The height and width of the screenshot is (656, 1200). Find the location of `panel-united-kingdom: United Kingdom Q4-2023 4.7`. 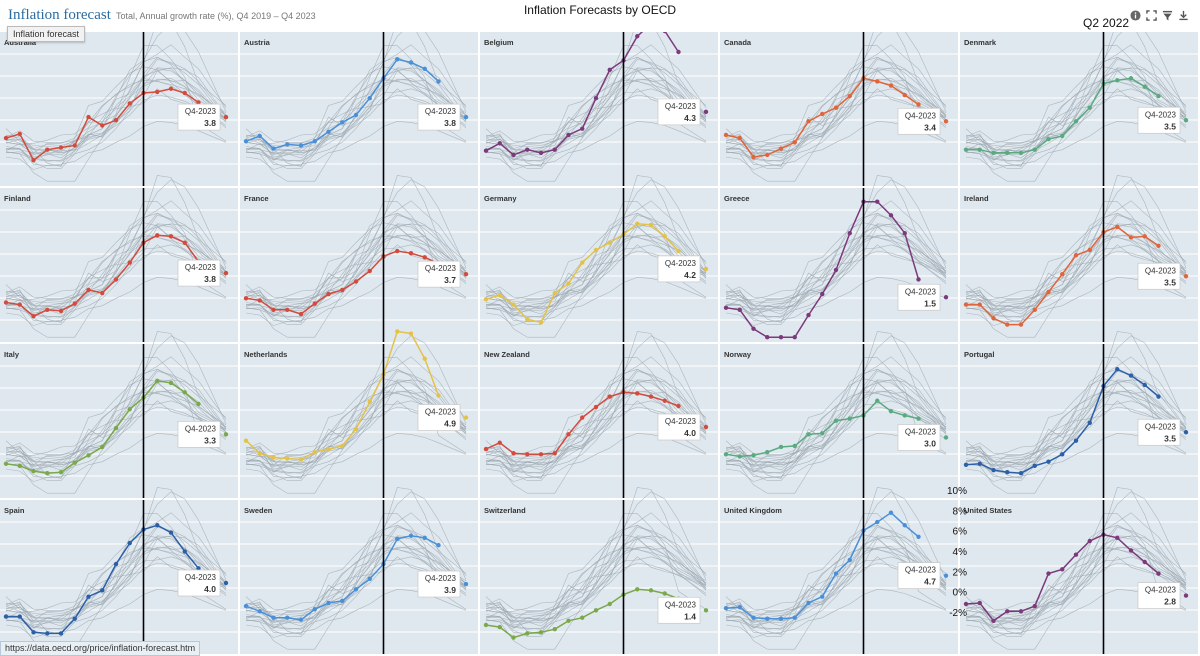

panel-united-kingdom: United Kingdom Q4-2023 4.7 is located at coordinates (836, 571).